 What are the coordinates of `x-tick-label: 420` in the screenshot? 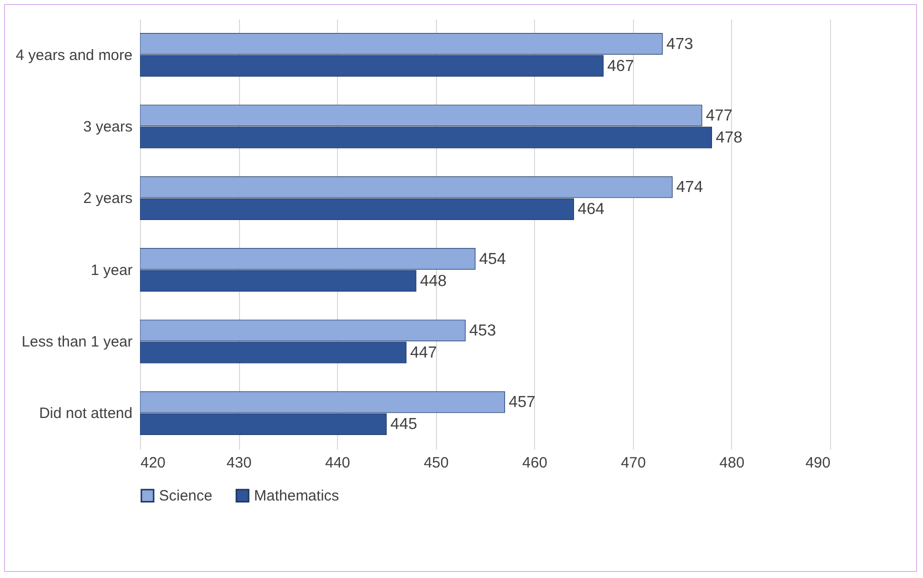 It's located at (153, 463).